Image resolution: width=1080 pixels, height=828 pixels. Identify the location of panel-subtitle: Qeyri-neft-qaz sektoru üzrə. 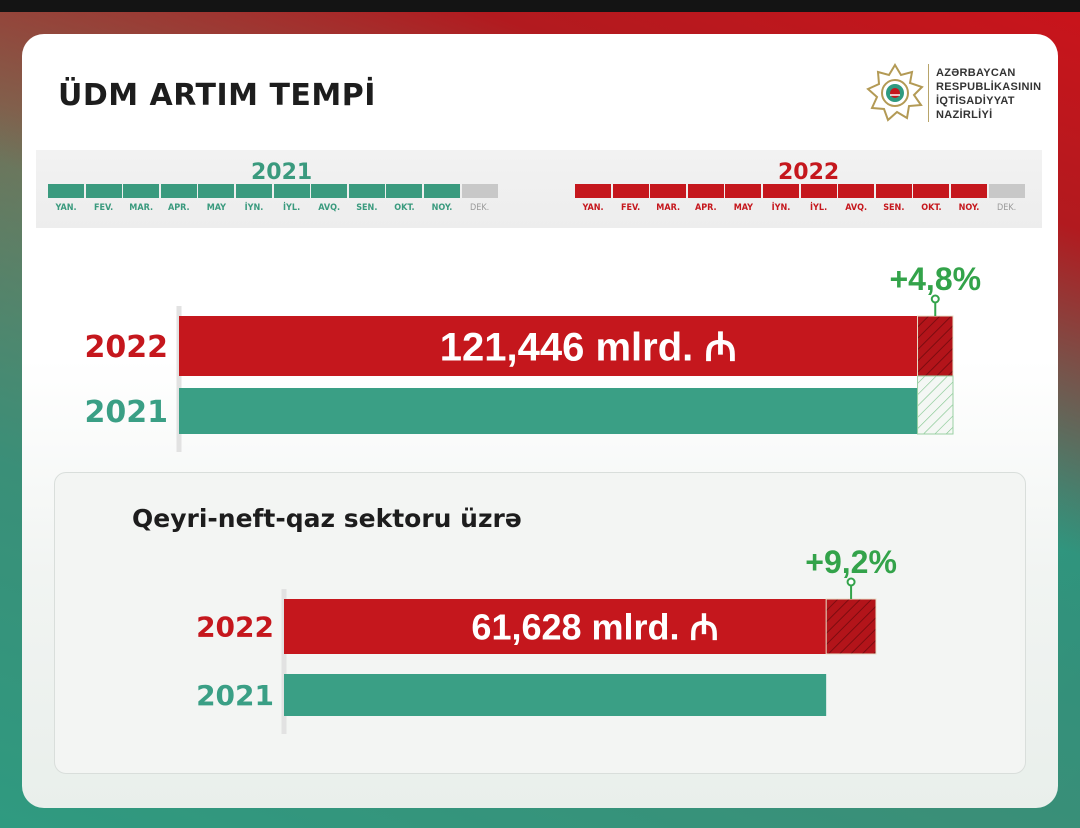
(327, 518).